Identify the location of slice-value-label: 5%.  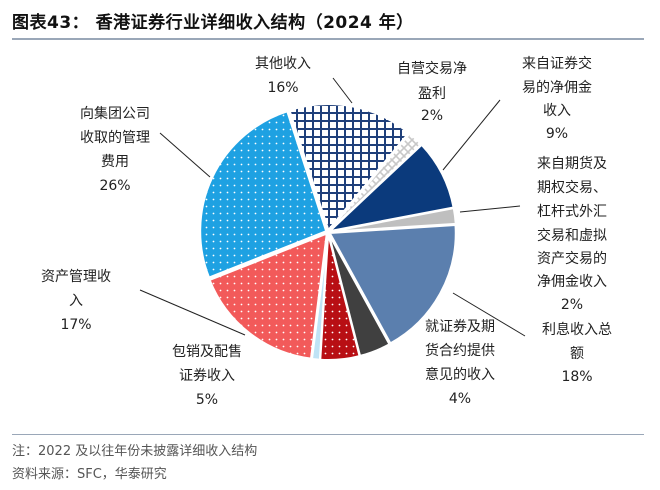
(207, 400).